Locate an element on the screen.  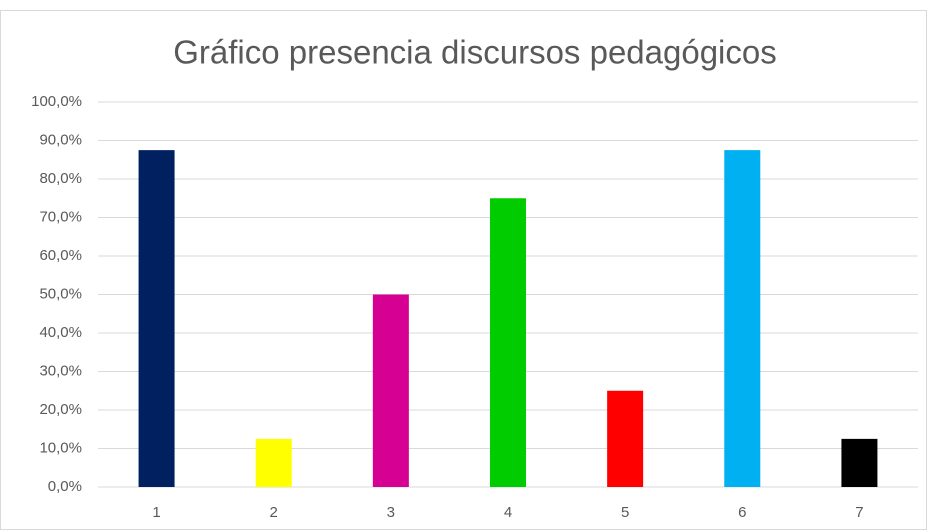
x-tick-label: 5 is located at coordinates (625, 512).